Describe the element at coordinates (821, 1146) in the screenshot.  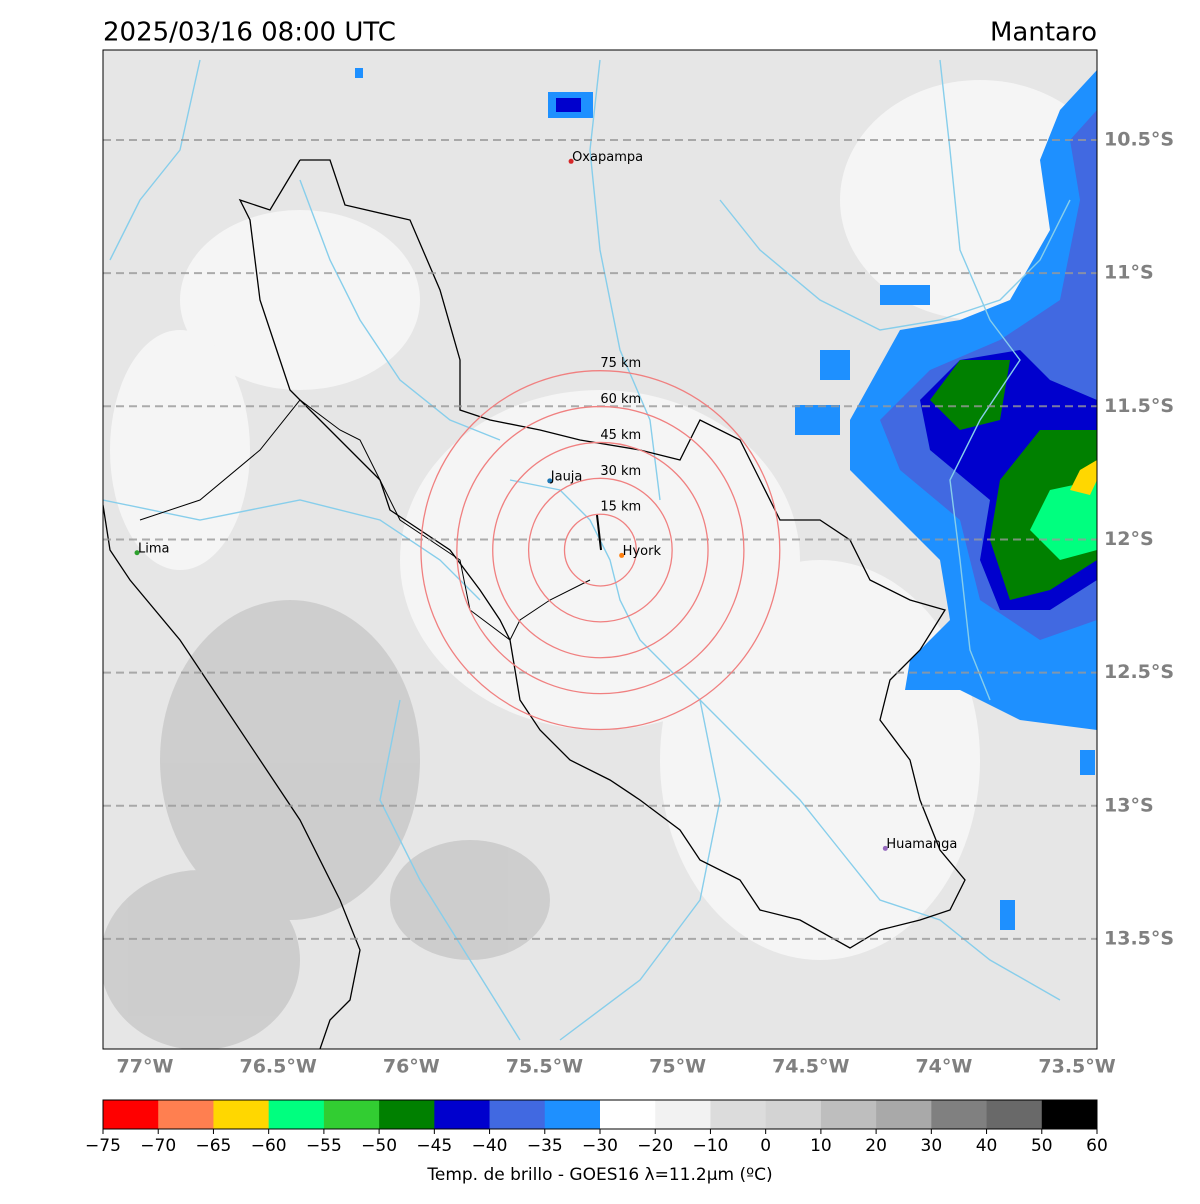
I see `colorbar-tick-label: 10` at that location.